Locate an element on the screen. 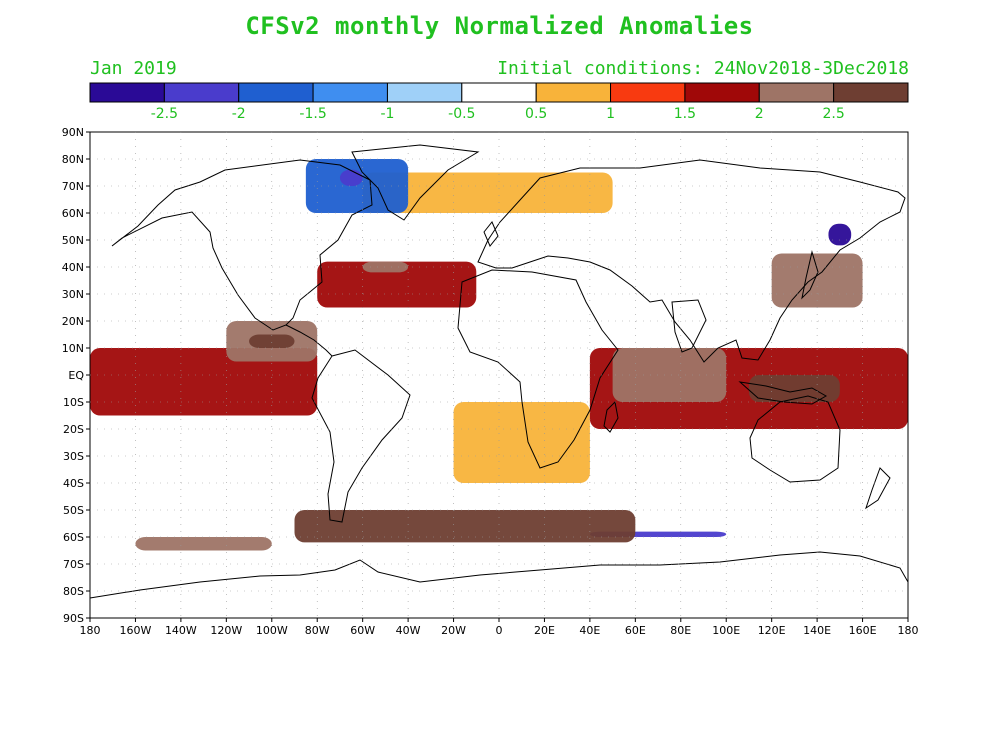  coastline-africa is located at coordinates (538, 369).